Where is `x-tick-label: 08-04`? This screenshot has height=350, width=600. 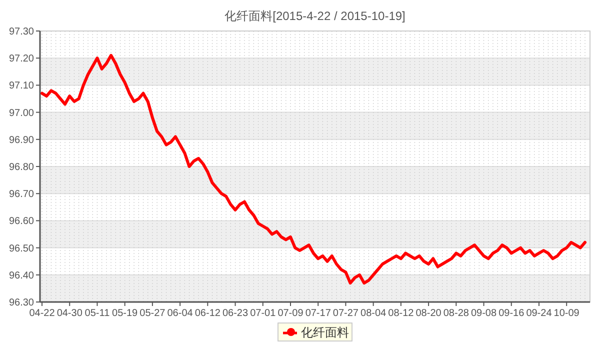 x-tick-label: 08-04 is located at coordinates (373, 313).